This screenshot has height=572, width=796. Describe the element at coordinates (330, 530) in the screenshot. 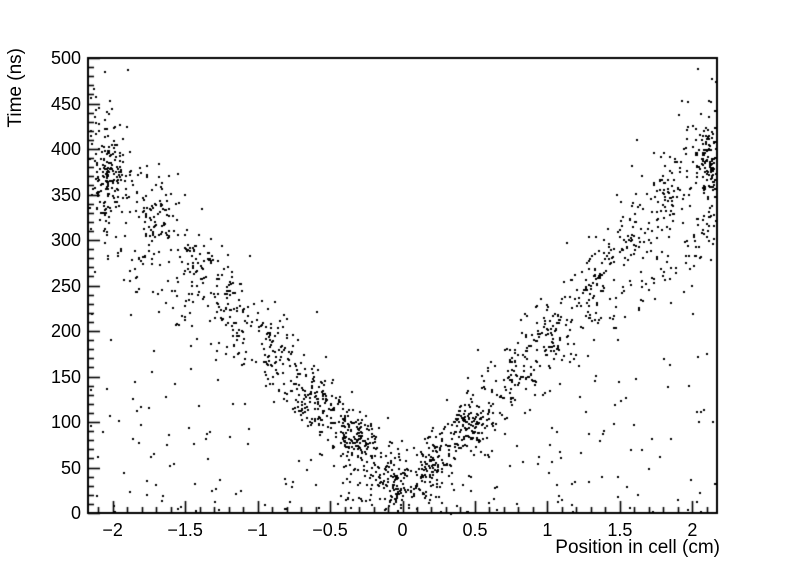

I see `x-tick-label: −0.5` at that location.